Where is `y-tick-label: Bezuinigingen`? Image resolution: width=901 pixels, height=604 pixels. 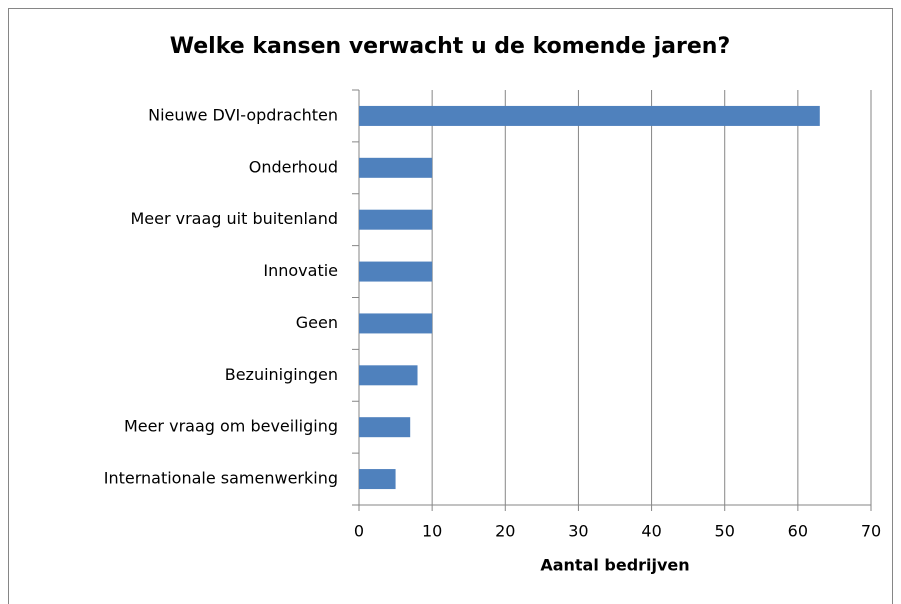
y-tick-label: Bezuinigingen is located at coordinates (281, 374).